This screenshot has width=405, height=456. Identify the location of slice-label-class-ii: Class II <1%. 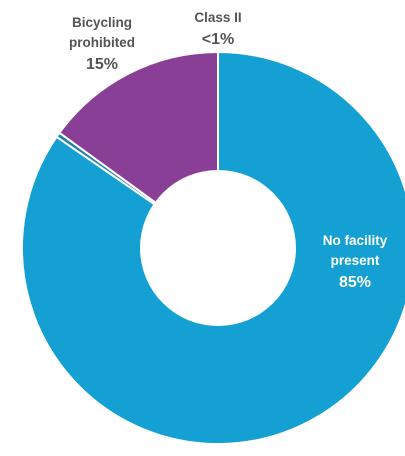
(217, 29).